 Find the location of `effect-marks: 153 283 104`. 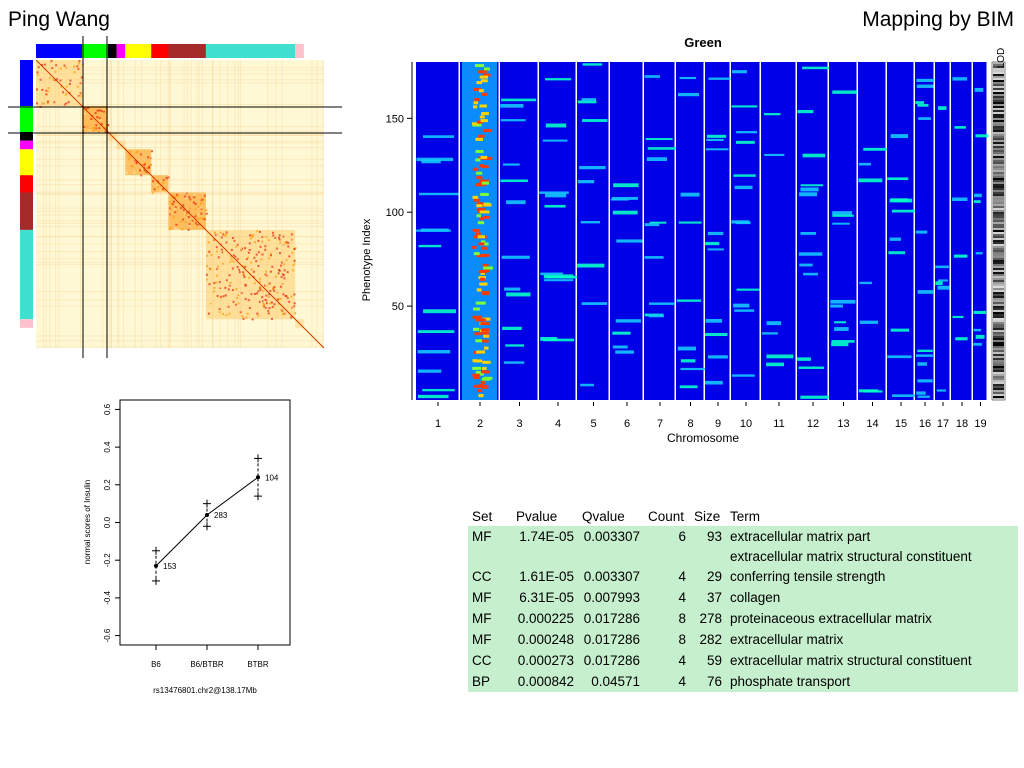

effect-marks: 153 283 104 is located at coordinates (215, 519).